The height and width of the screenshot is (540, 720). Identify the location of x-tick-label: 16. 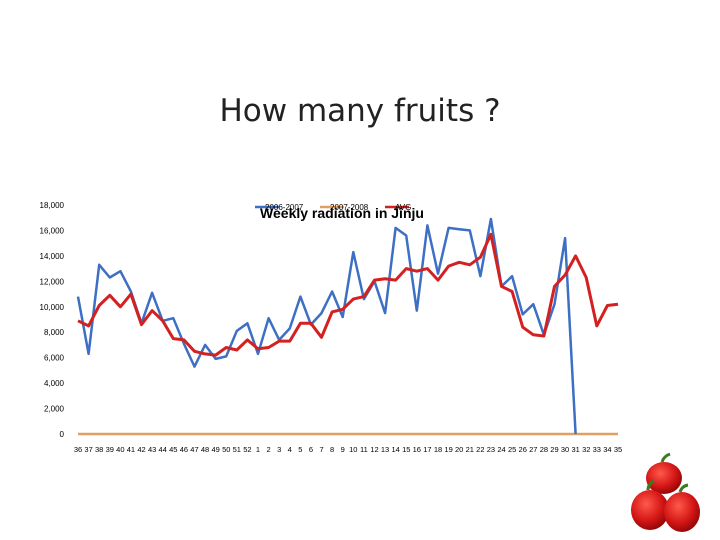
(417, 449).